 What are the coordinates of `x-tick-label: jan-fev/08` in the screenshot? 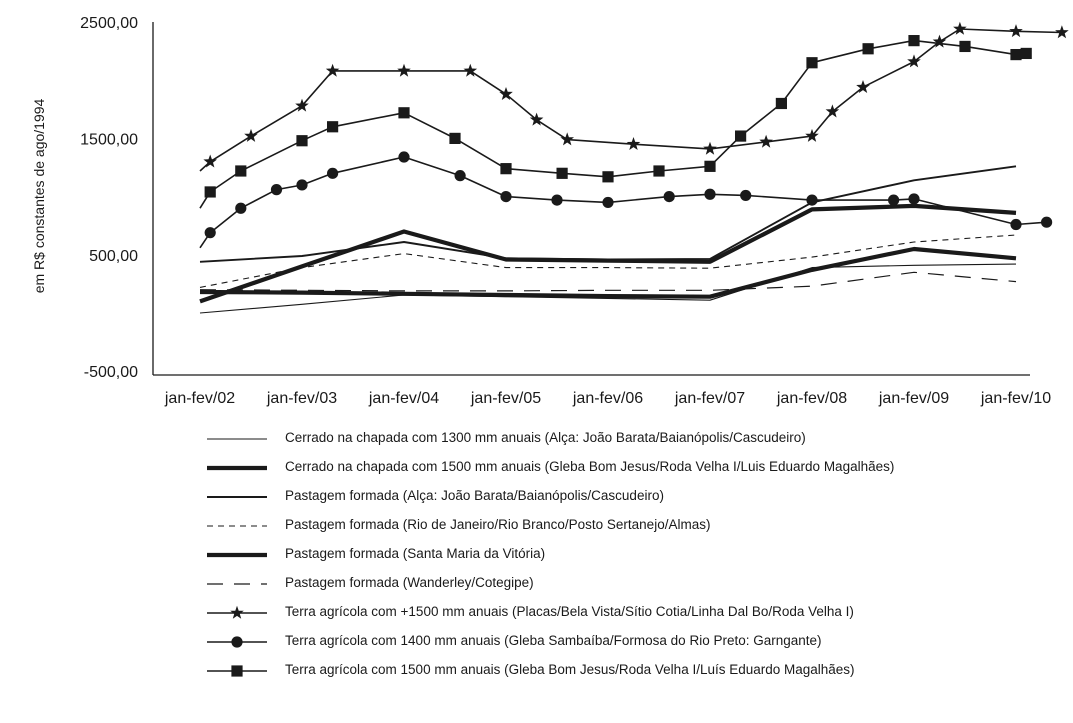 It's located at (811, 398).